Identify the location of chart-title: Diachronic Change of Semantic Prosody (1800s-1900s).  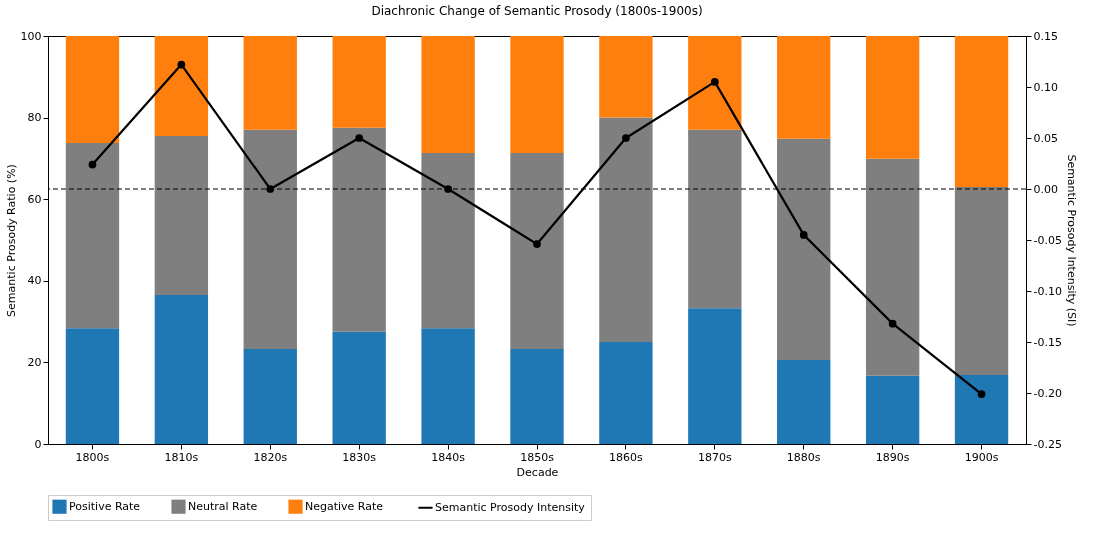
(537, 11).